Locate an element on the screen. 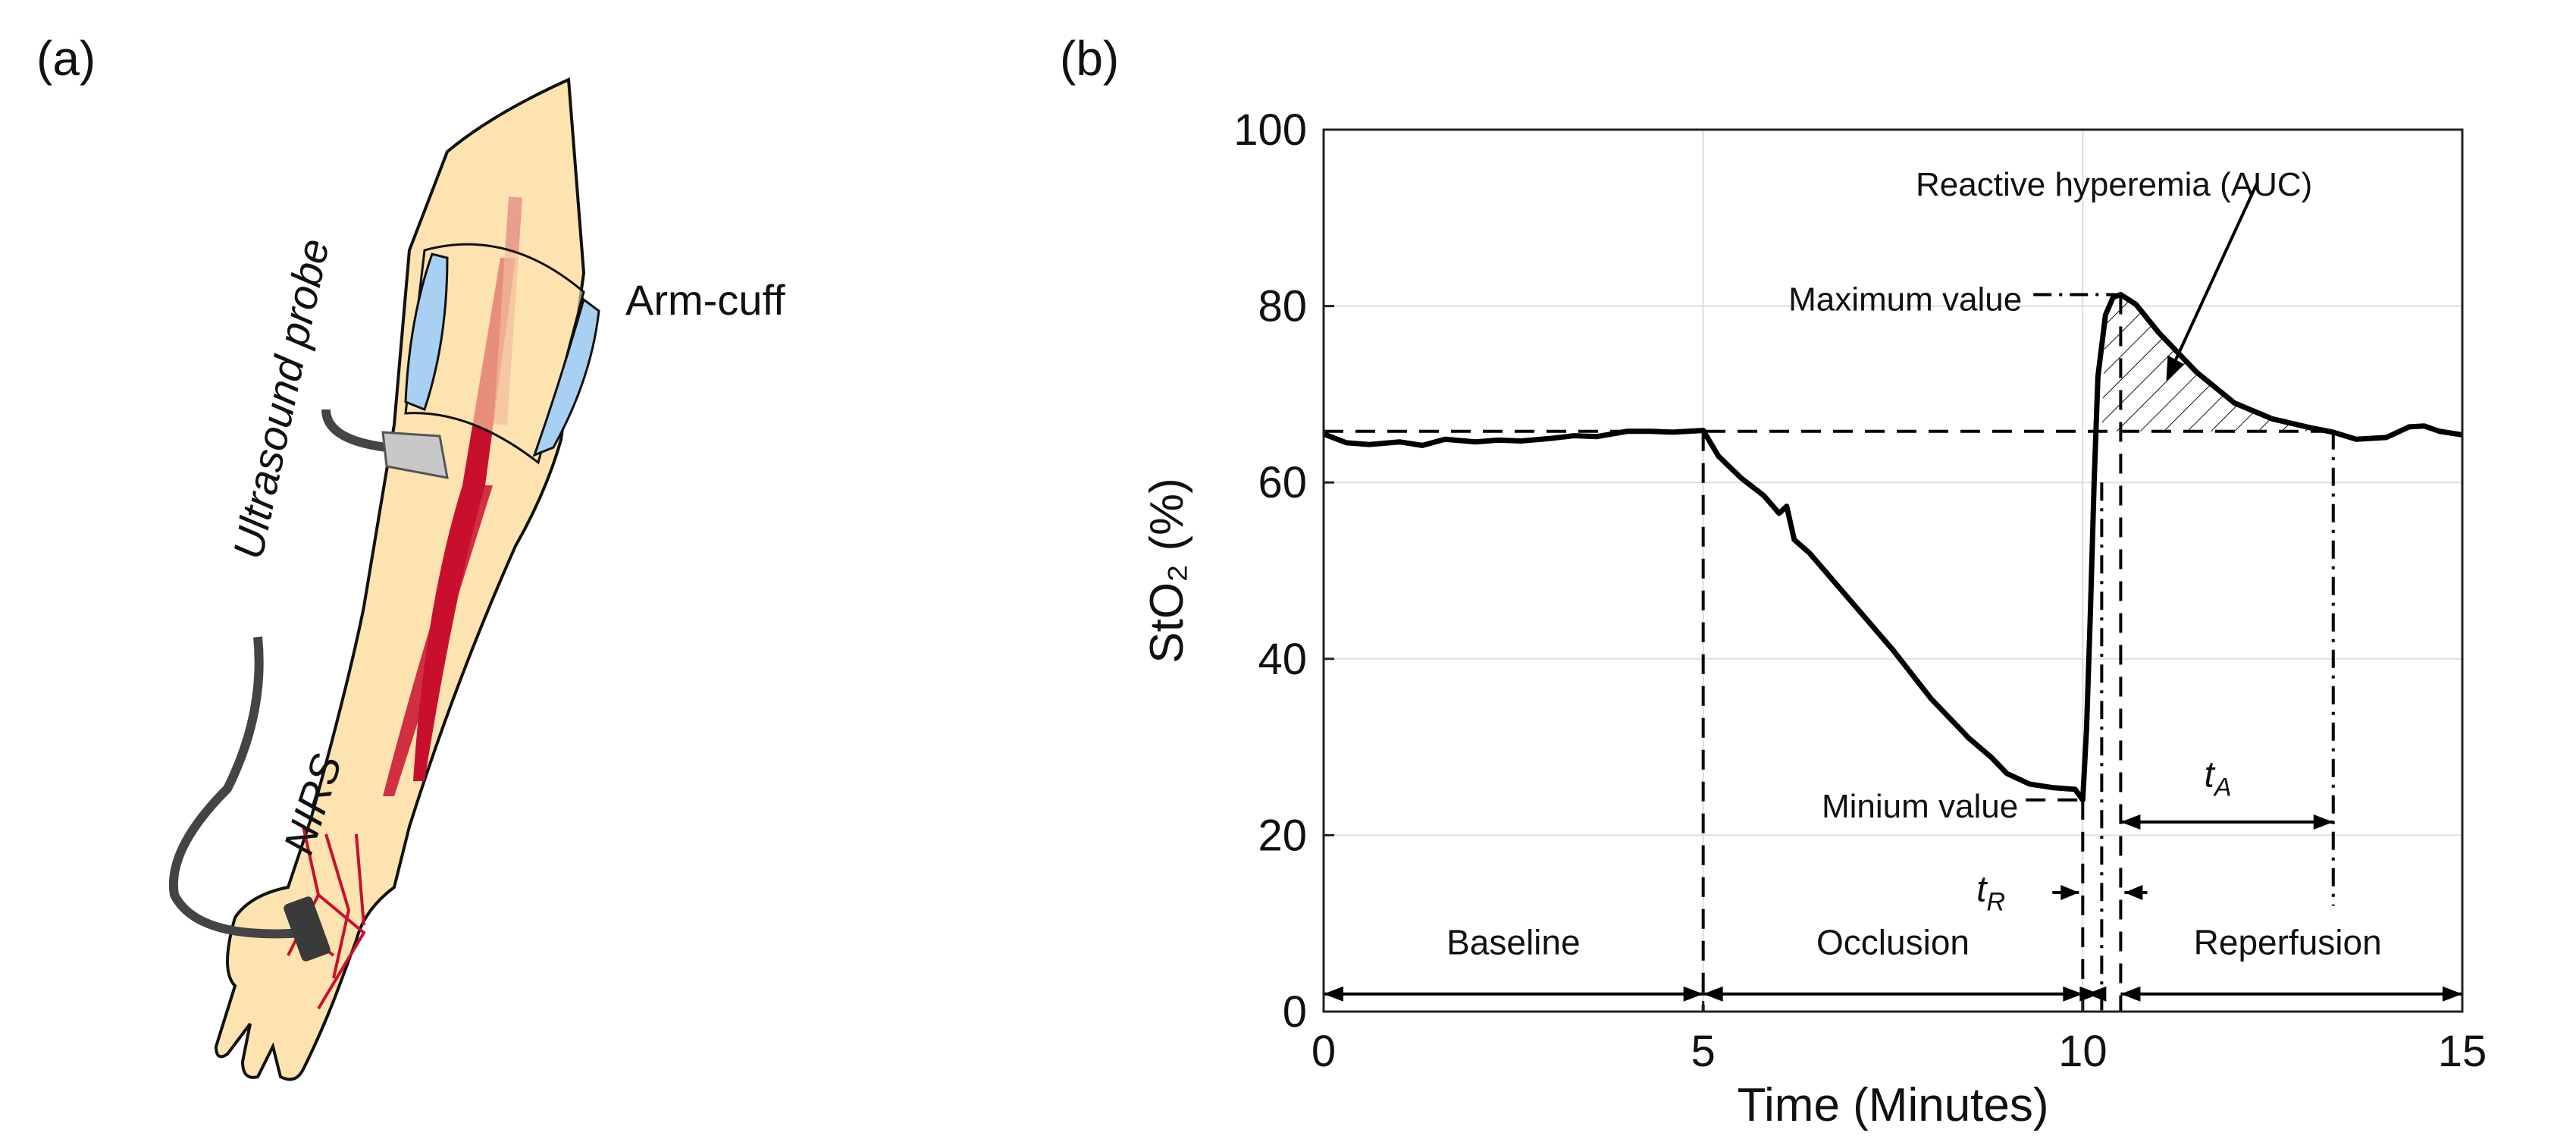 Image resolution: width=2576 pixels, height=1139 pixels. y-tick-label: 100 is located at coordinates (1270, 130).